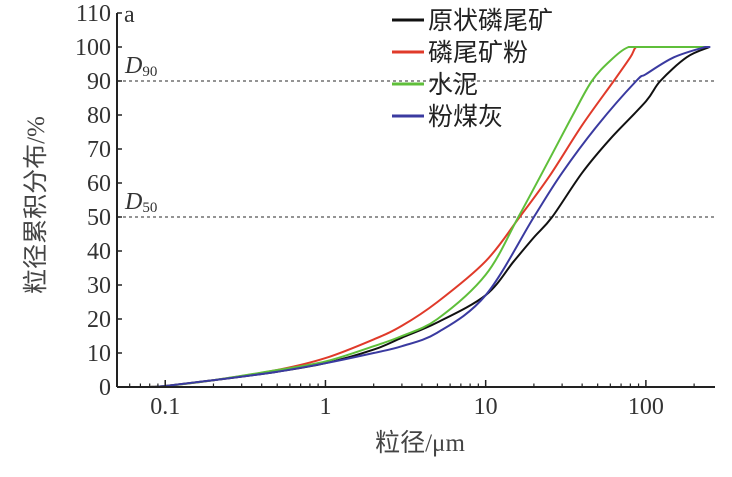 This screenshot has width=732, height=477. I want to click on reference-label-d50: D50, so click(140, 202).